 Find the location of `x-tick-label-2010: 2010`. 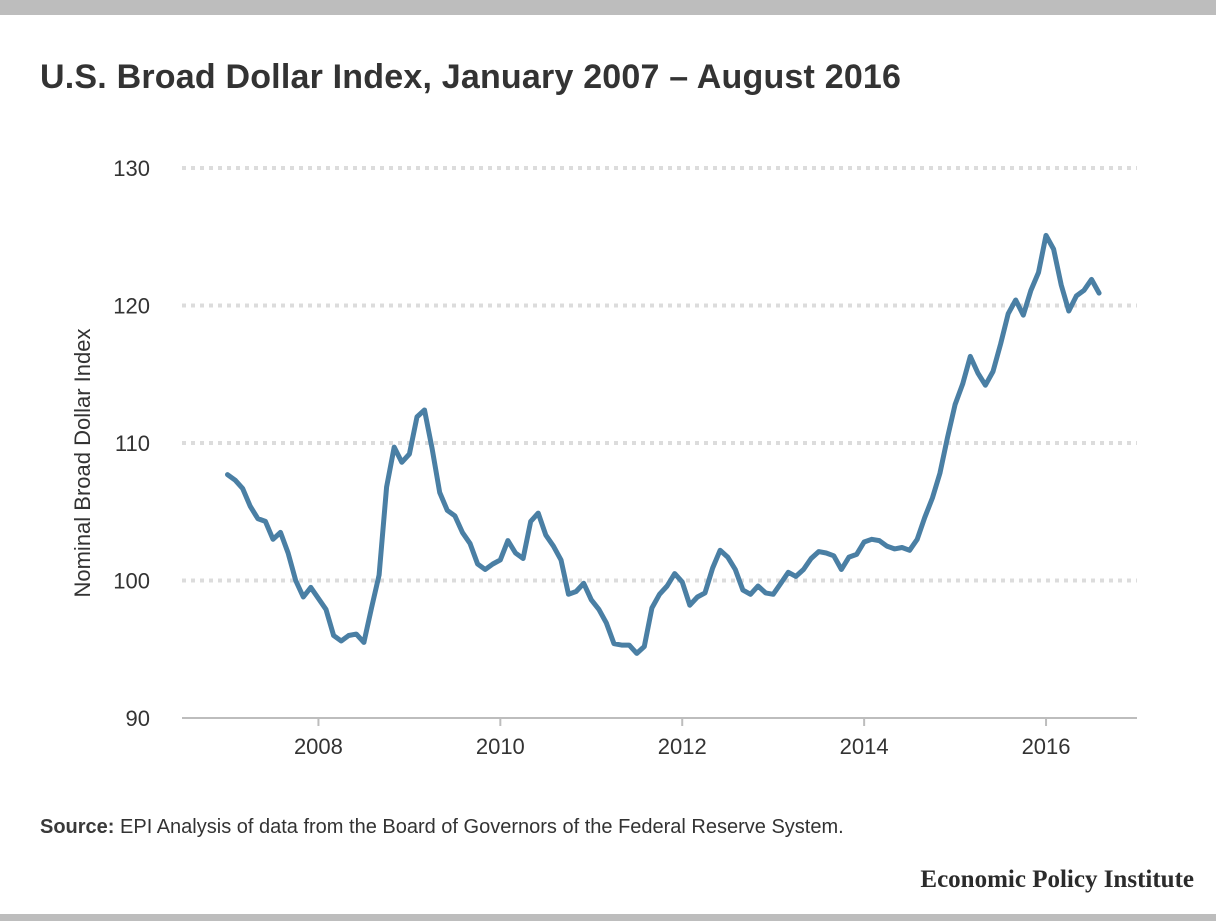

x-tick-label-2010: 2010 is located at coordinates (500, 746).